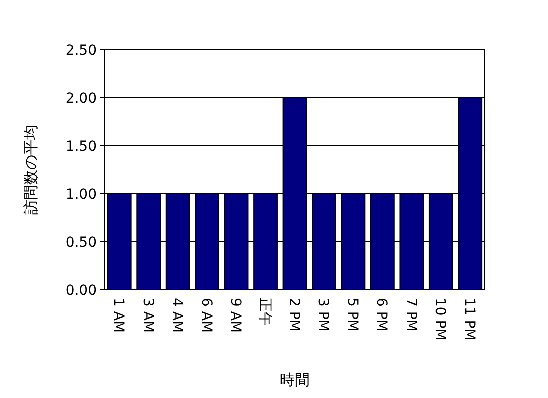  Describe the element at coordinates (410, 315) in the screenshot. I see `x-tick-label: 7 PM` at that location.